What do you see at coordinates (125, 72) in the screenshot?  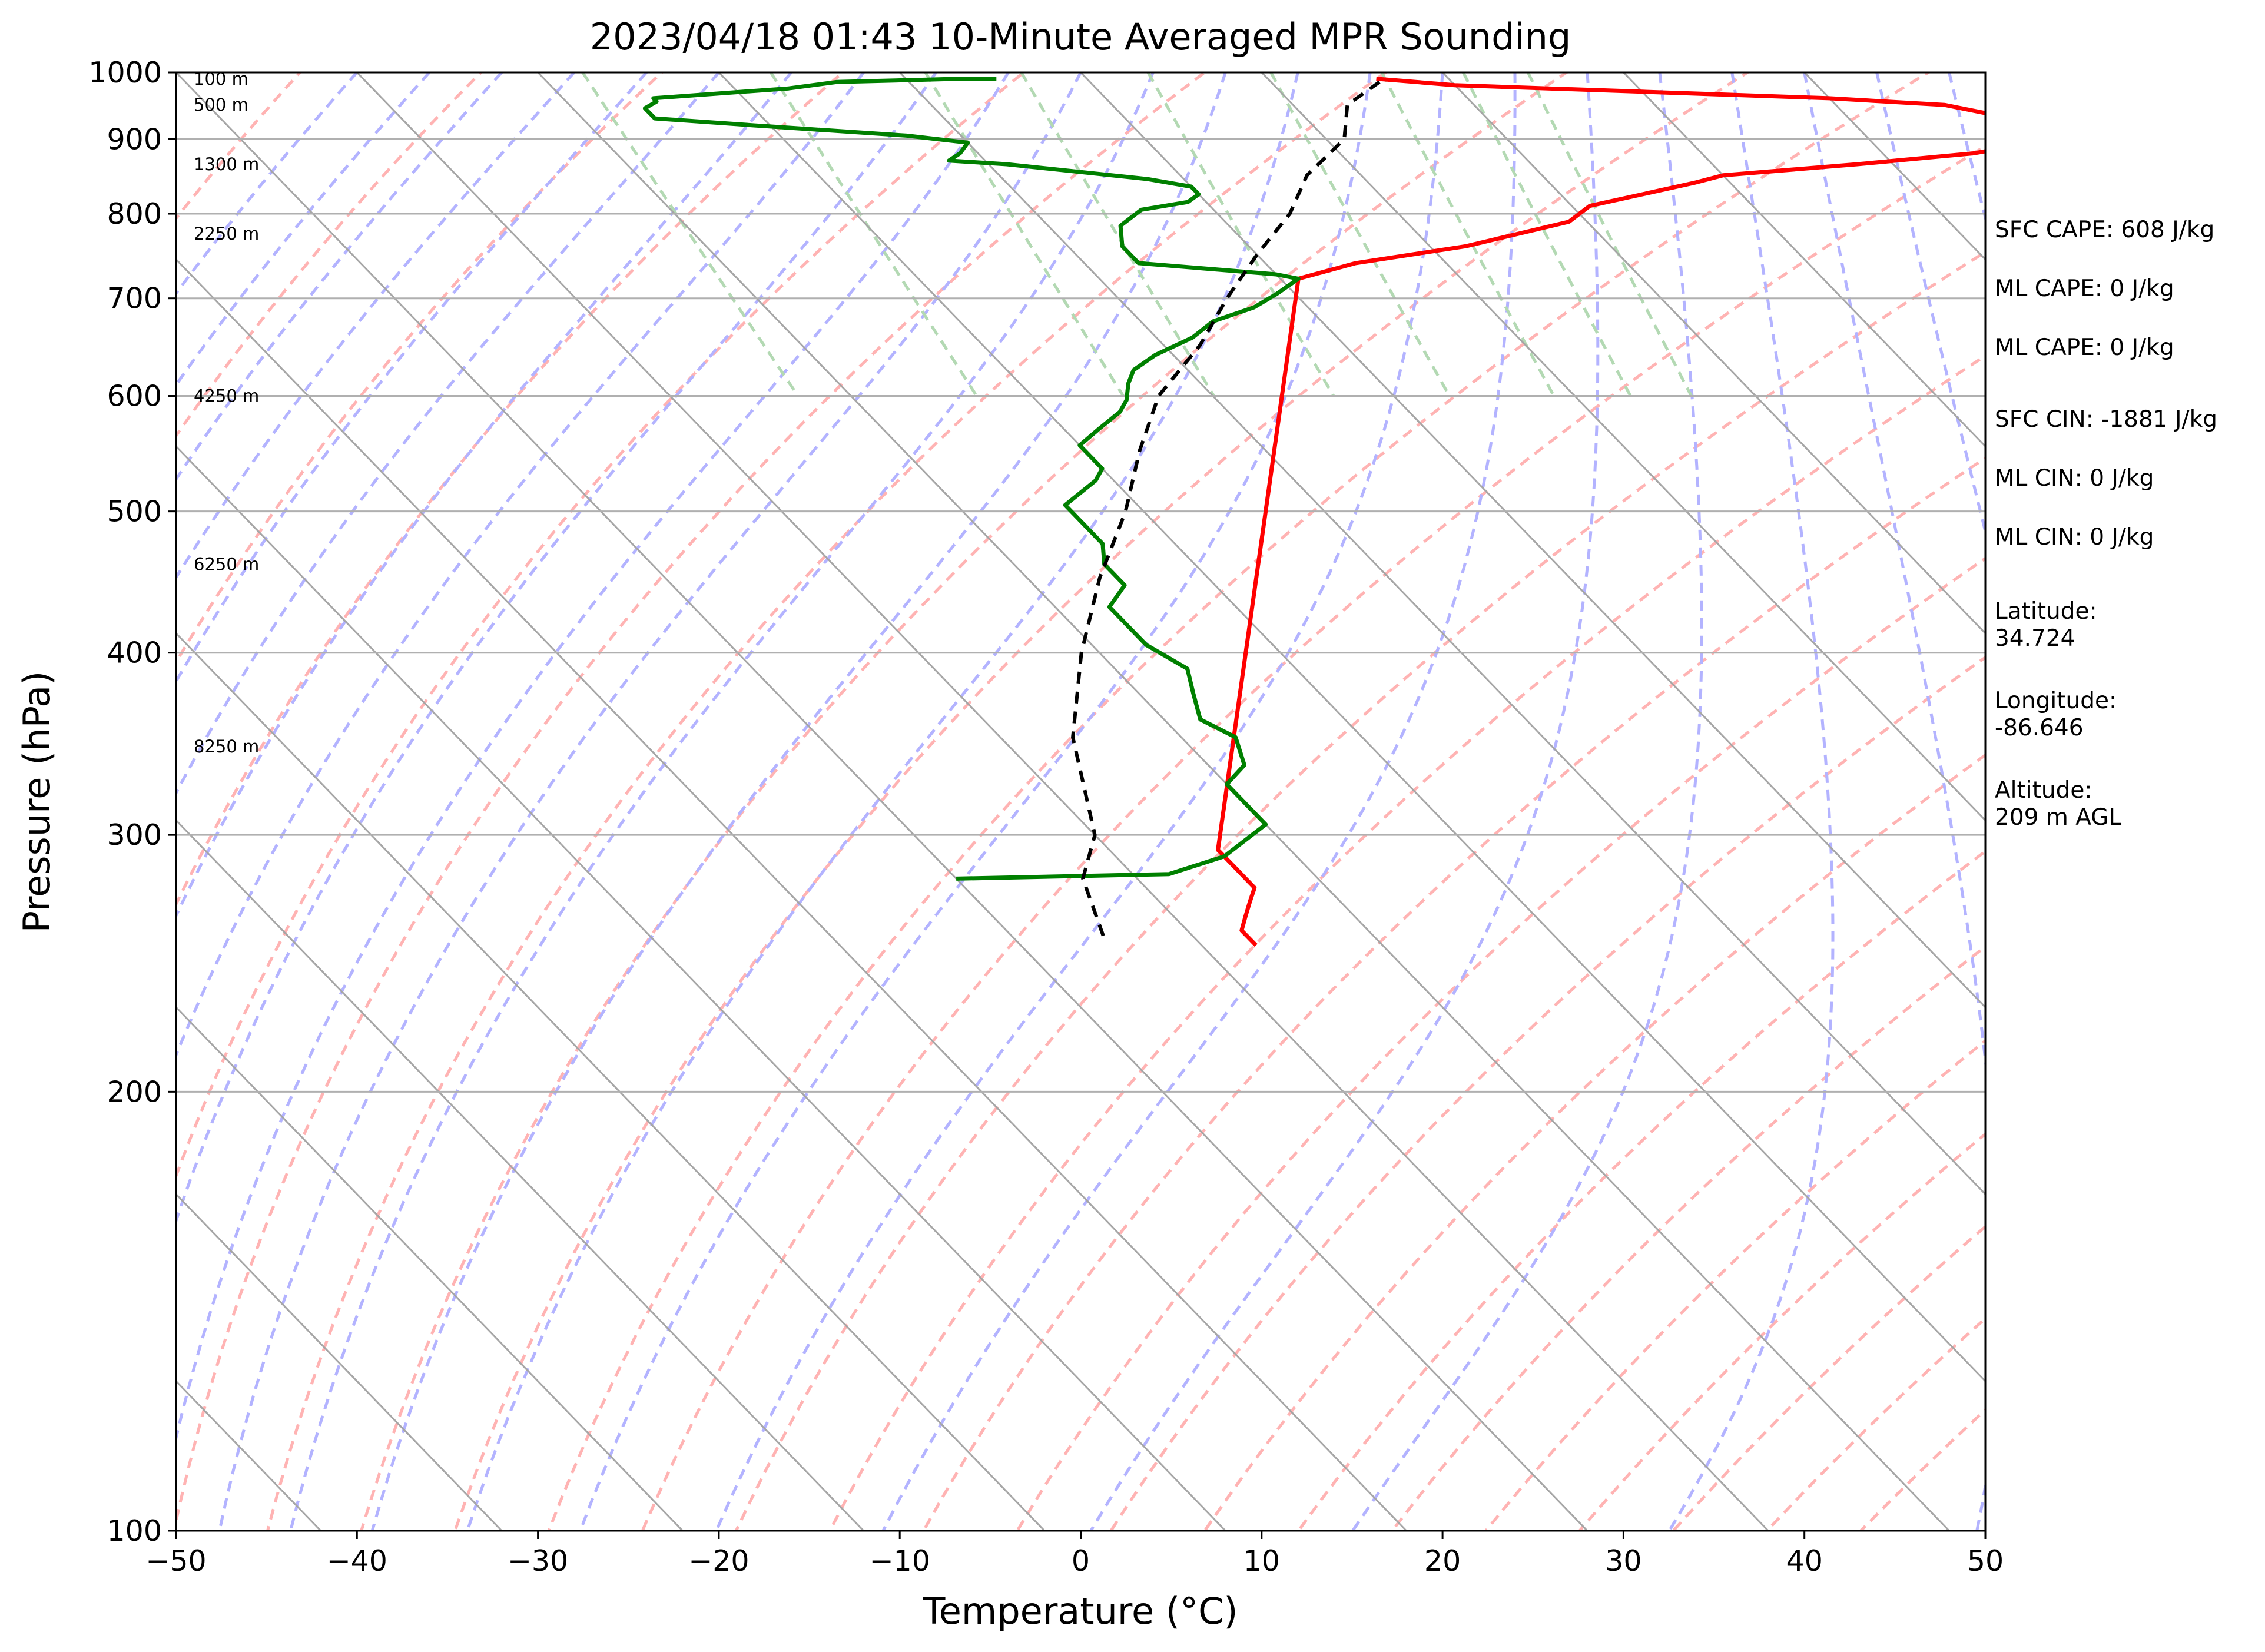 I see `y-tick-label: 1000` at bounding box center [125, 72].